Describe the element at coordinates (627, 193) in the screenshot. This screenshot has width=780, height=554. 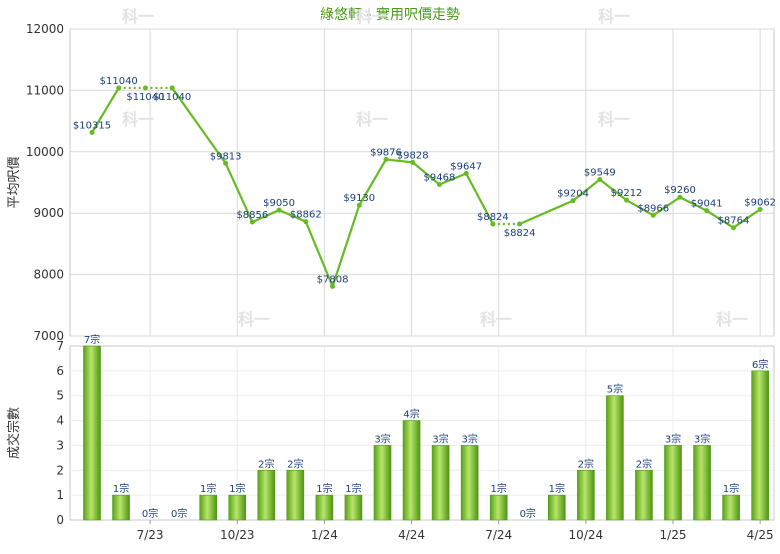
I see `price-data-label: $9212` at that location.